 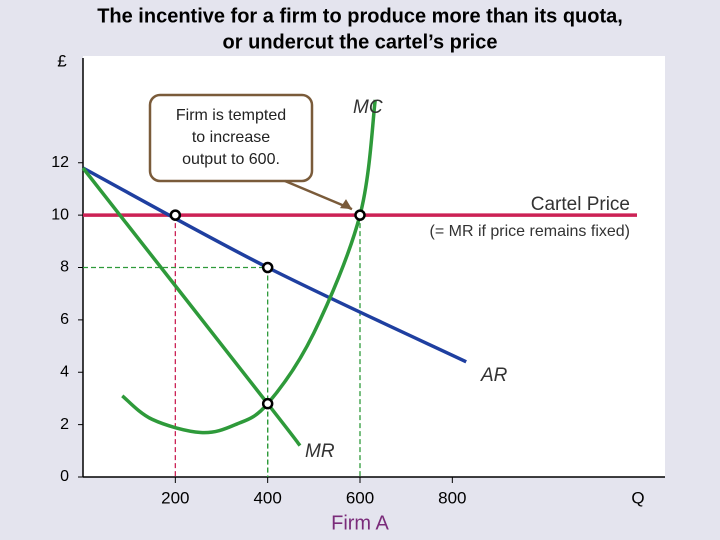 What do you see at coordinates (64, 319) in the screenshot?
I see `y-tick-label: 6` at bounding box center [64, 319].